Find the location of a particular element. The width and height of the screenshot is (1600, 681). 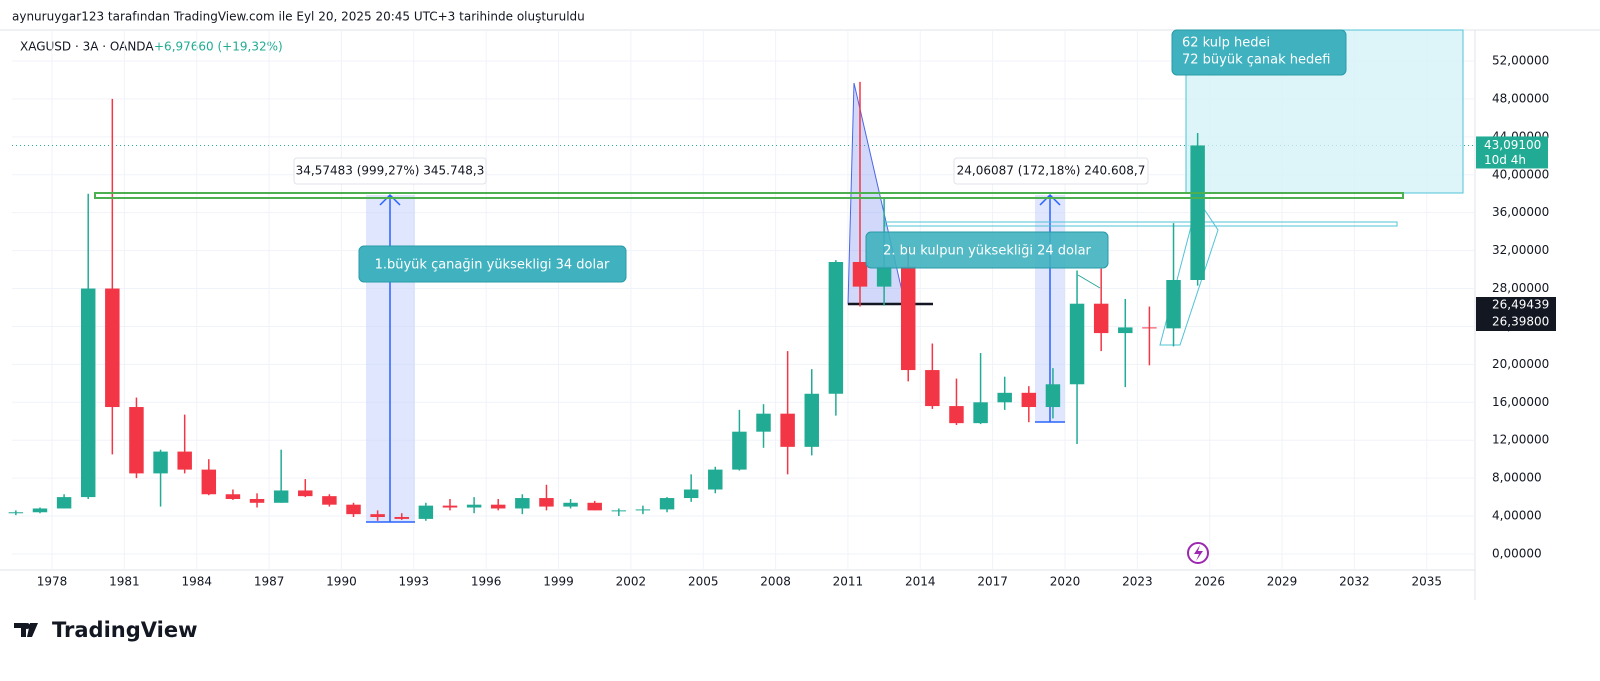

alert-bolt is located at coordinates (1198, 553).